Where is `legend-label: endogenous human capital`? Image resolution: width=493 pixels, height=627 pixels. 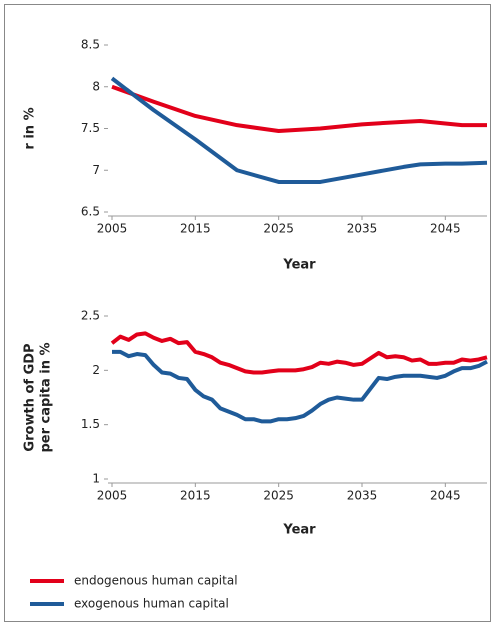 legend-label: endogenous human capital is located at coordinates (156, 581).